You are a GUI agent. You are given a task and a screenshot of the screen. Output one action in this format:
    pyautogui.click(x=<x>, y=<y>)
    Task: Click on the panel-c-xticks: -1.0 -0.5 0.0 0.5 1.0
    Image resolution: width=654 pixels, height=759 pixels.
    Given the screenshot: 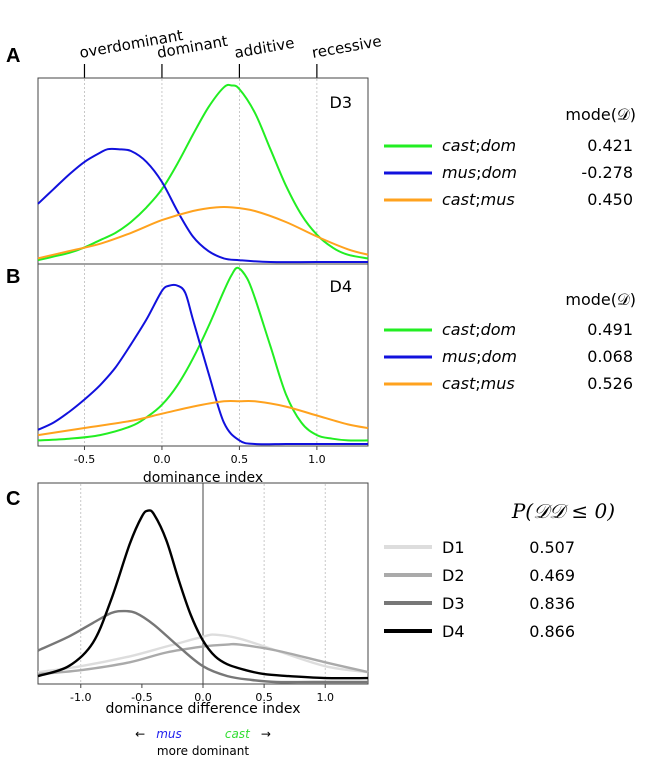 What is the action you would take?
    pyautogui.click(x=202, y=694)
    